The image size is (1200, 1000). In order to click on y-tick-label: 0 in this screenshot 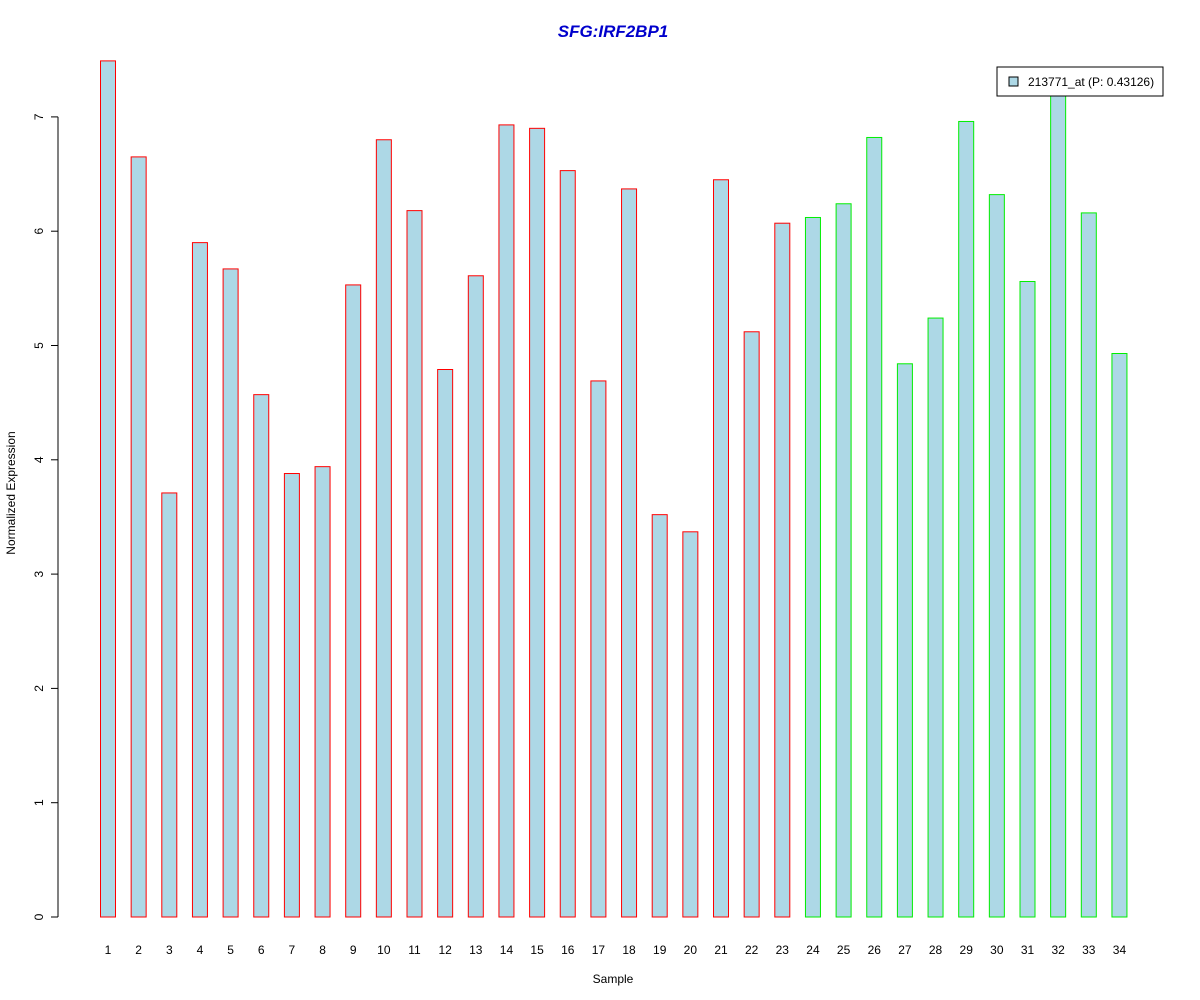, I will do `click(39, 916)`.